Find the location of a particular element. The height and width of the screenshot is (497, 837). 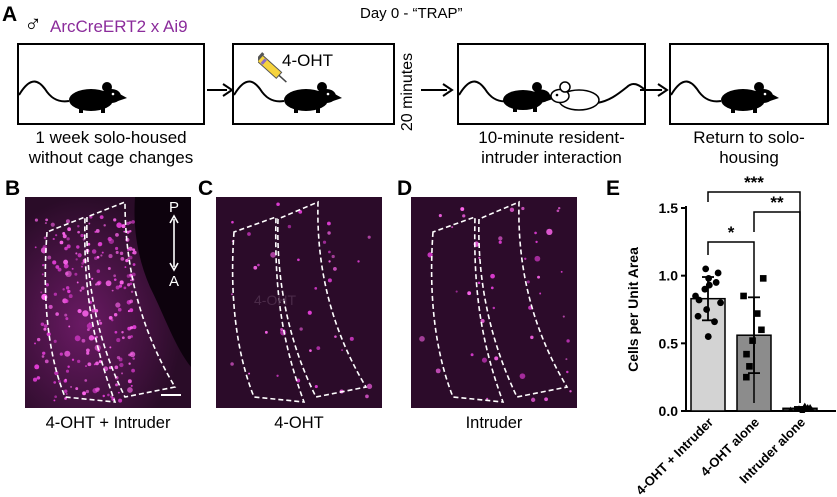

syringe-icon is located at coordinates (272, 67).